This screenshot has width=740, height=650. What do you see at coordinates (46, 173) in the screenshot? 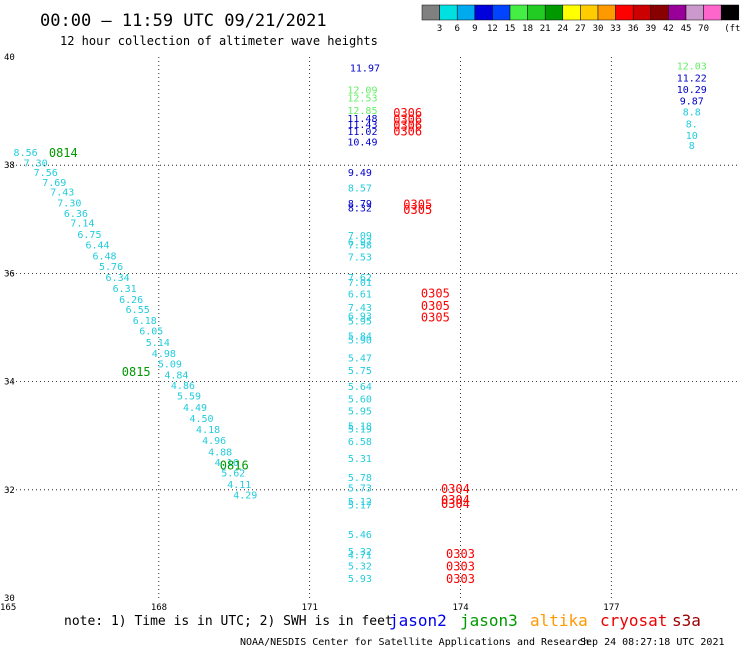
I see `wave-height-label: 7.56` at bounding box center [46, 173].